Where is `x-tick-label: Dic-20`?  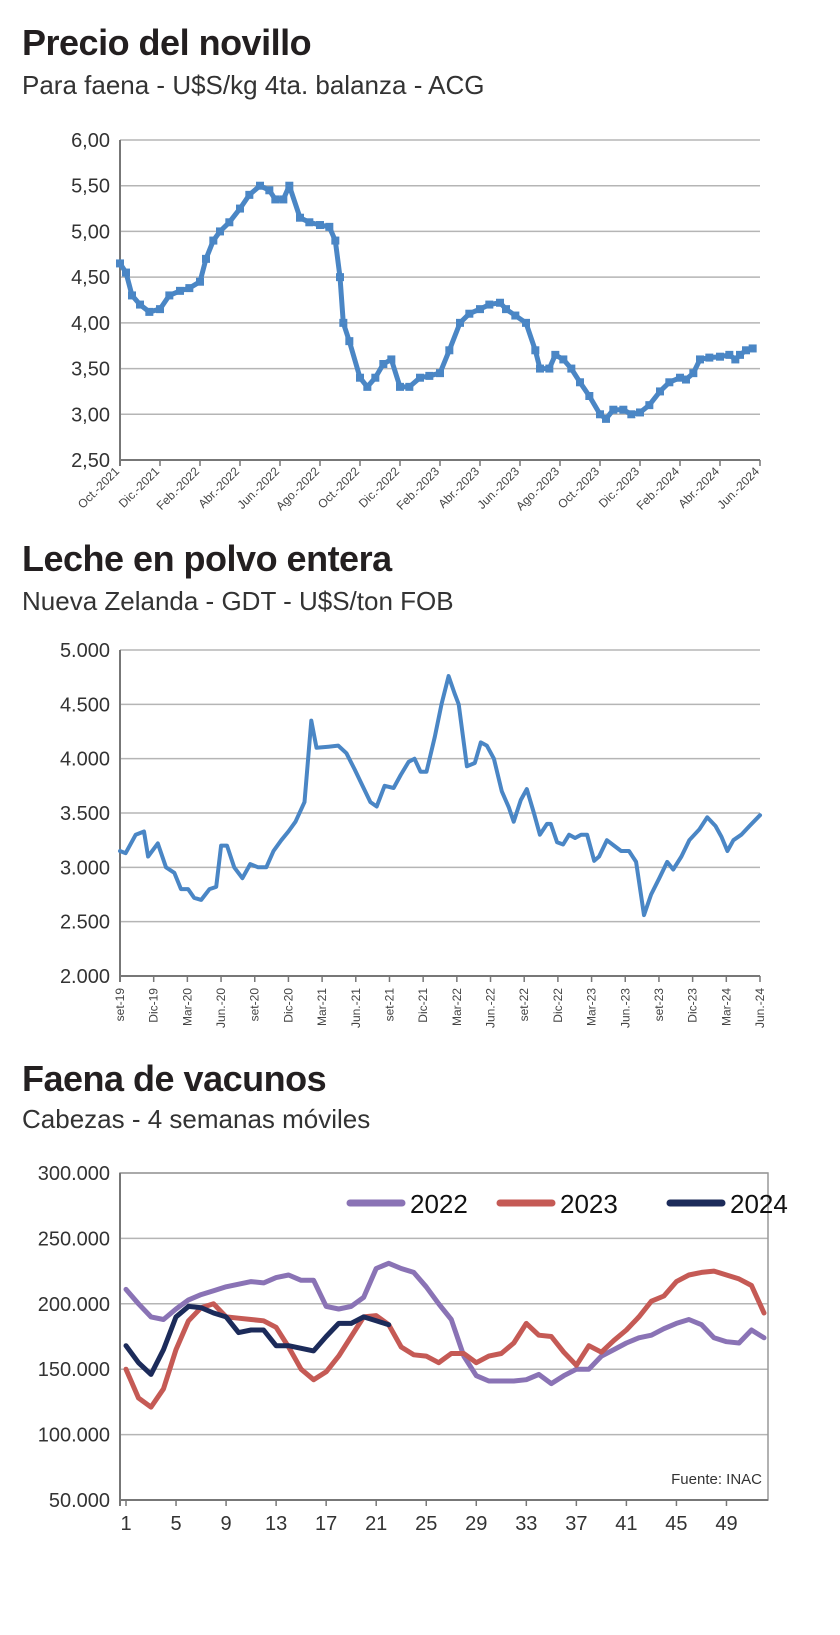
x-tick-label: Dic-20 is located at coordinates (288, 1005).